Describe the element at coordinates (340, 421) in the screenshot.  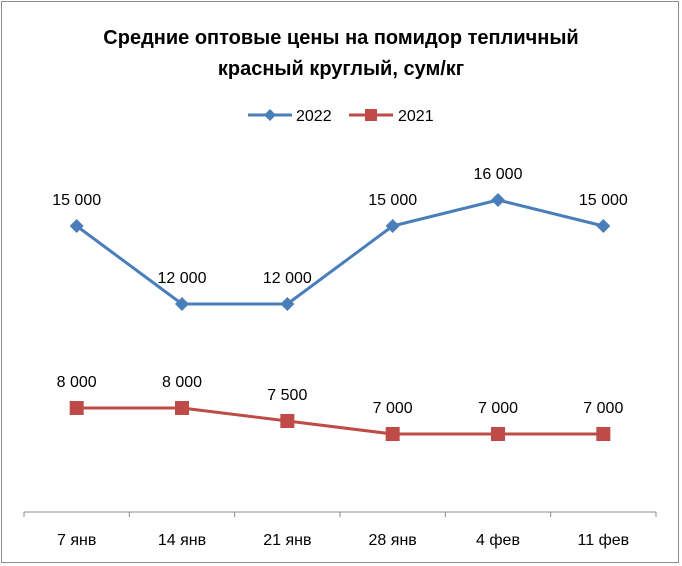
I see `series-line-2021` at that location.